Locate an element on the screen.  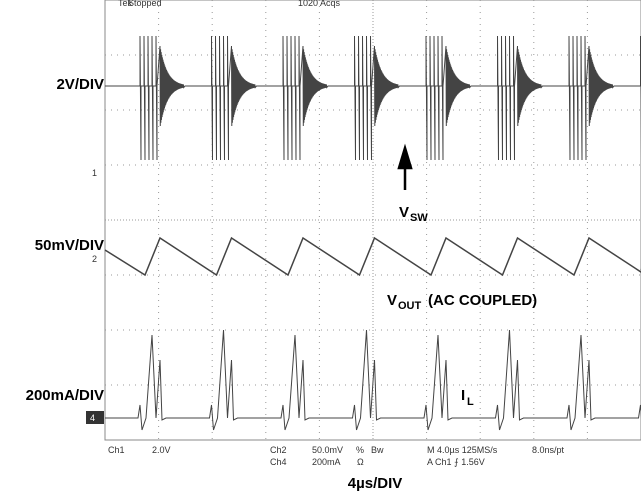
readout-text: A Ch1 ⨍ 1.56V is located at coordinates (456, 462).